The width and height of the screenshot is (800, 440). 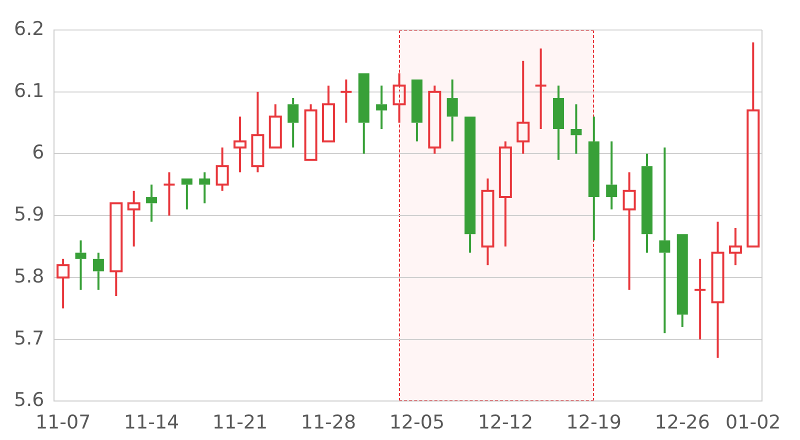 What do you see at coordinates (29, 338) in the screenshot?
I see `y-tick-label: 5.7` at bounding box center [29, 338].